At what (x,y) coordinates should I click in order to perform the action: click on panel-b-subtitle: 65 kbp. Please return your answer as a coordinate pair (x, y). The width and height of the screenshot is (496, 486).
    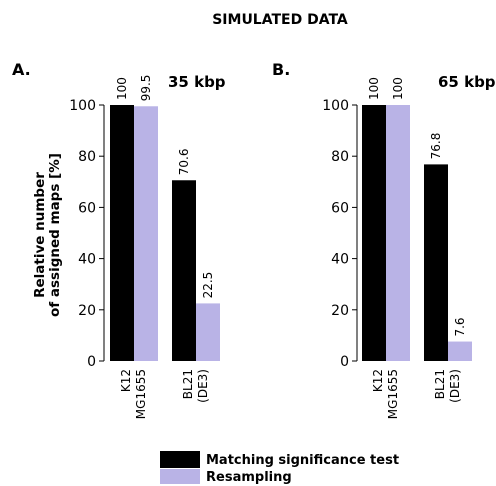
    Looking at the image, I should click on (467, 82).